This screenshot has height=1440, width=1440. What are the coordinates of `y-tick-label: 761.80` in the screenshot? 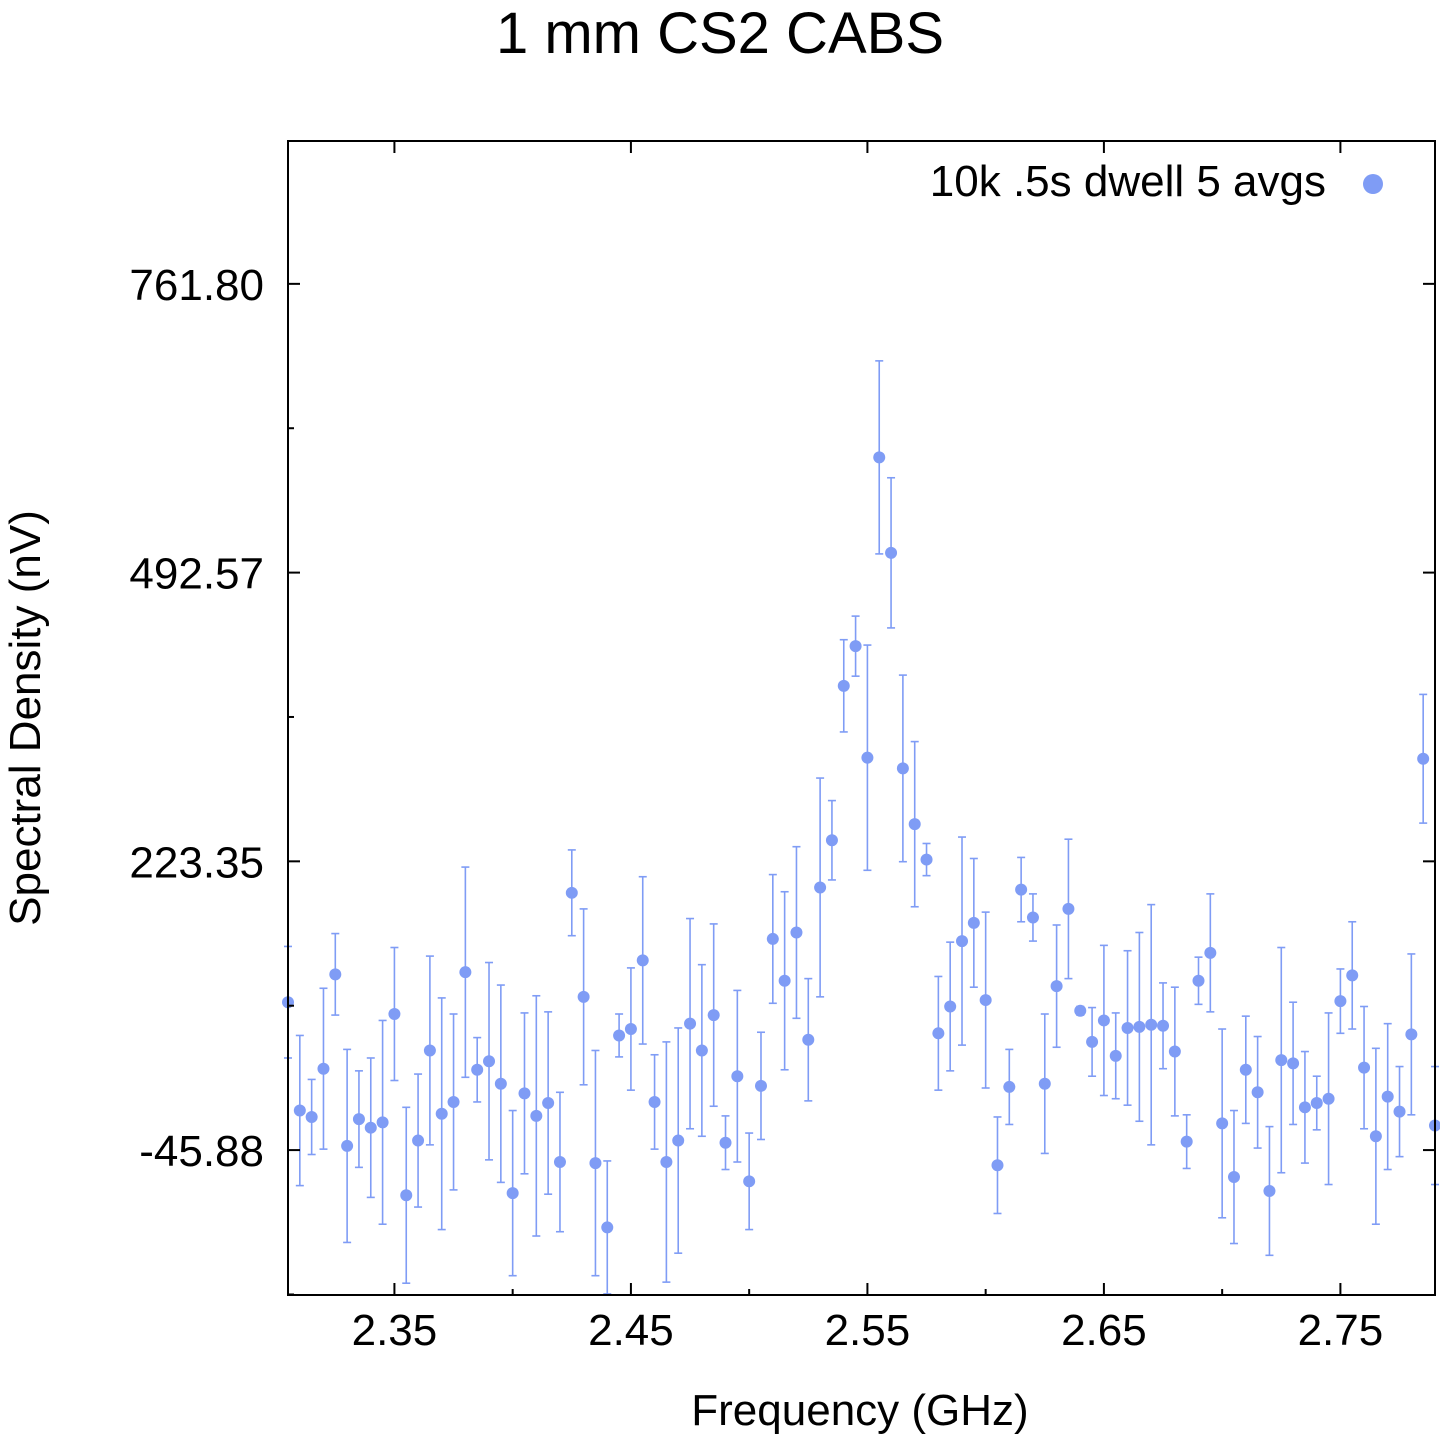 It's located at (196, 285).